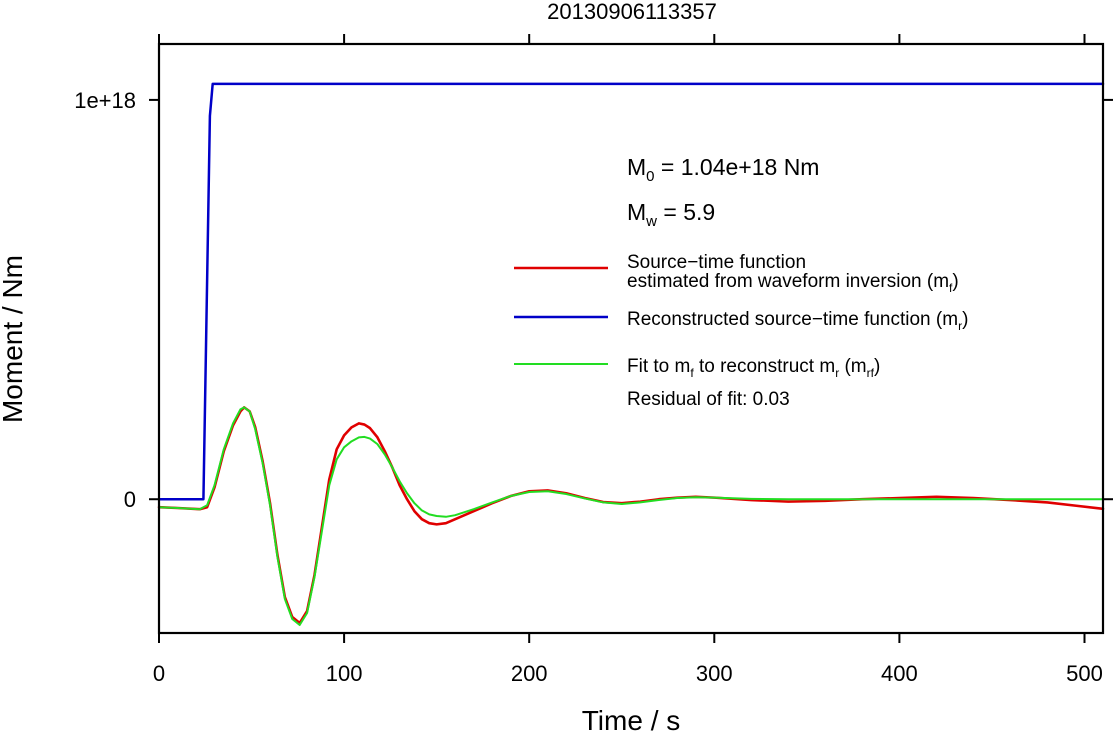 This screenshot has height=734, width=1117. What do you see at coordinates (636, 212) in the screenshot?
I see `mw-symbol: M` at bounding box center [636, 212].